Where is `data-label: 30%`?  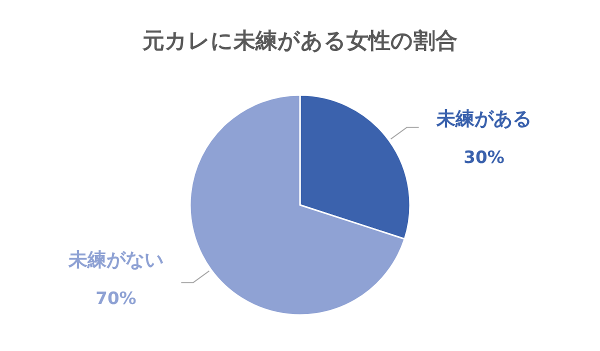
data-label: 30% is located at coordinates (484, 158).